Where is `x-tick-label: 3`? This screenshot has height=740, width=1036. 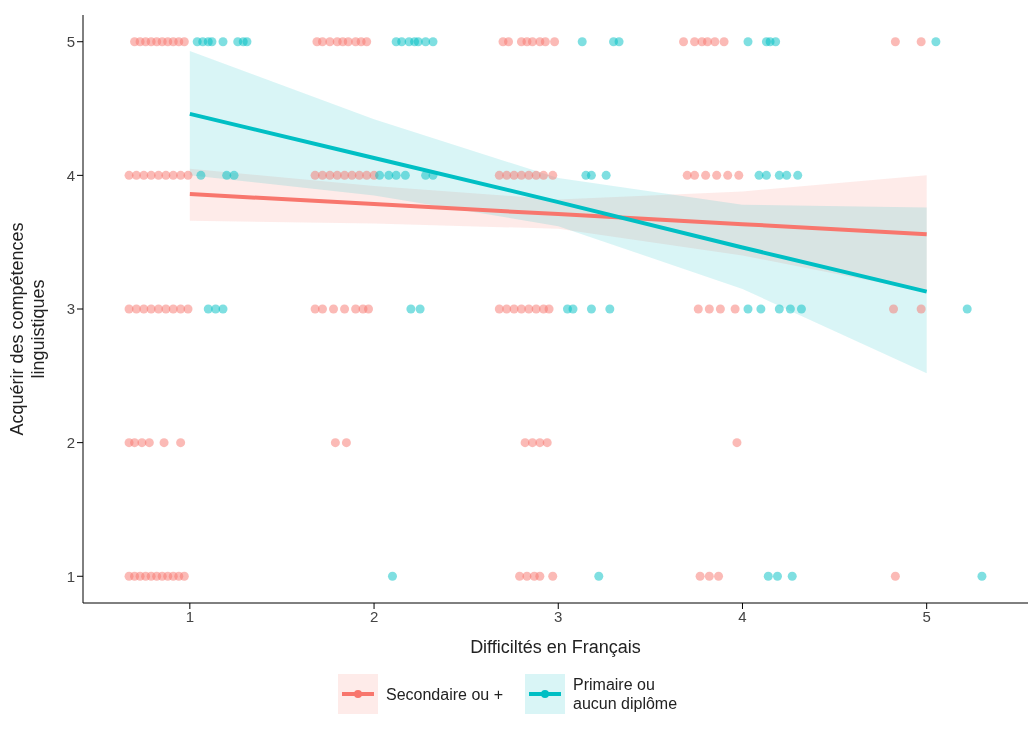 x-tick-label: 3 is located at coordinates (558, 616).